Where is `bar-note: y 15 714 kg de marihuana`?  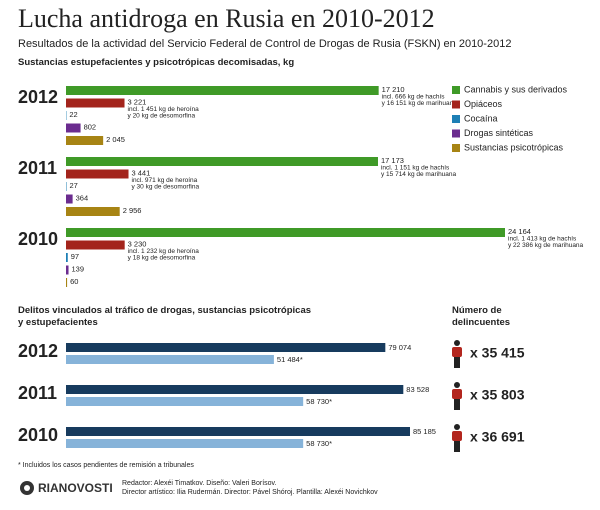 bar-note: y 15 714 kg de marihuana is located at coordinates (419, 174).